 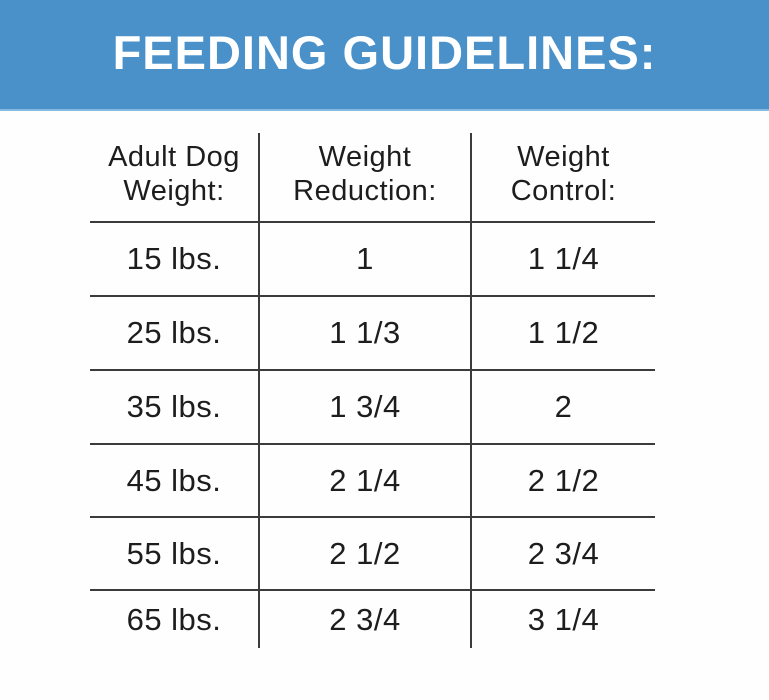 I want to click on column-header-line: Reduction:, so click(x=365, y=191).